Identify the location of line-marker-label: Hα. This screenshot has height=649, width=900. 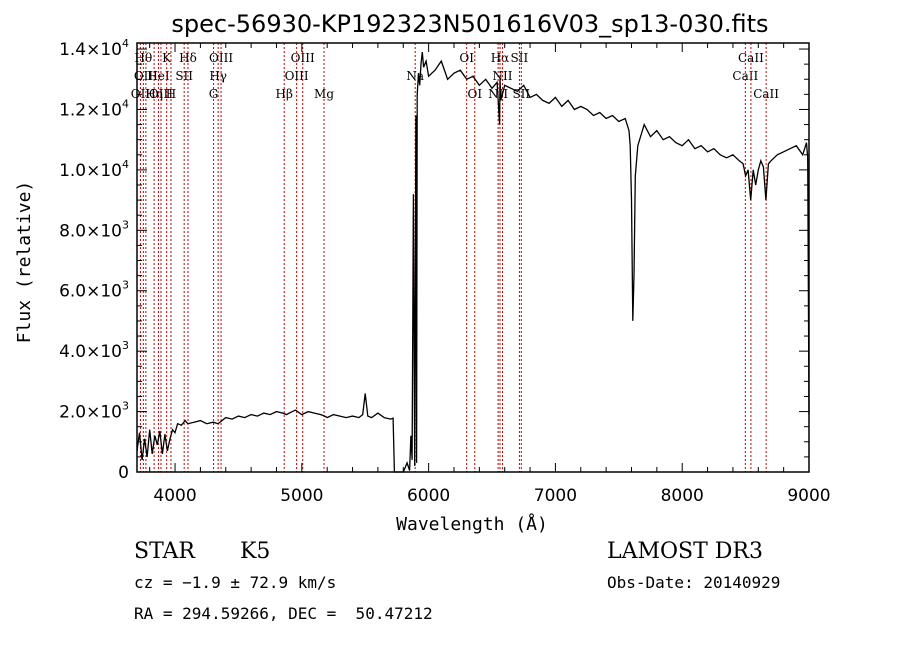
(500, 58).